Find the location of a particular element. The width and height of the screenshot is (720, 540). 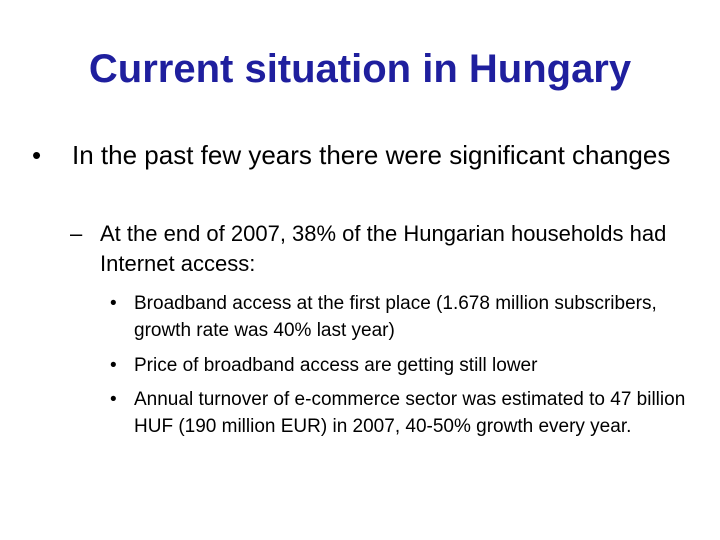

dash-marker: – is located at coordinates (76, 233).